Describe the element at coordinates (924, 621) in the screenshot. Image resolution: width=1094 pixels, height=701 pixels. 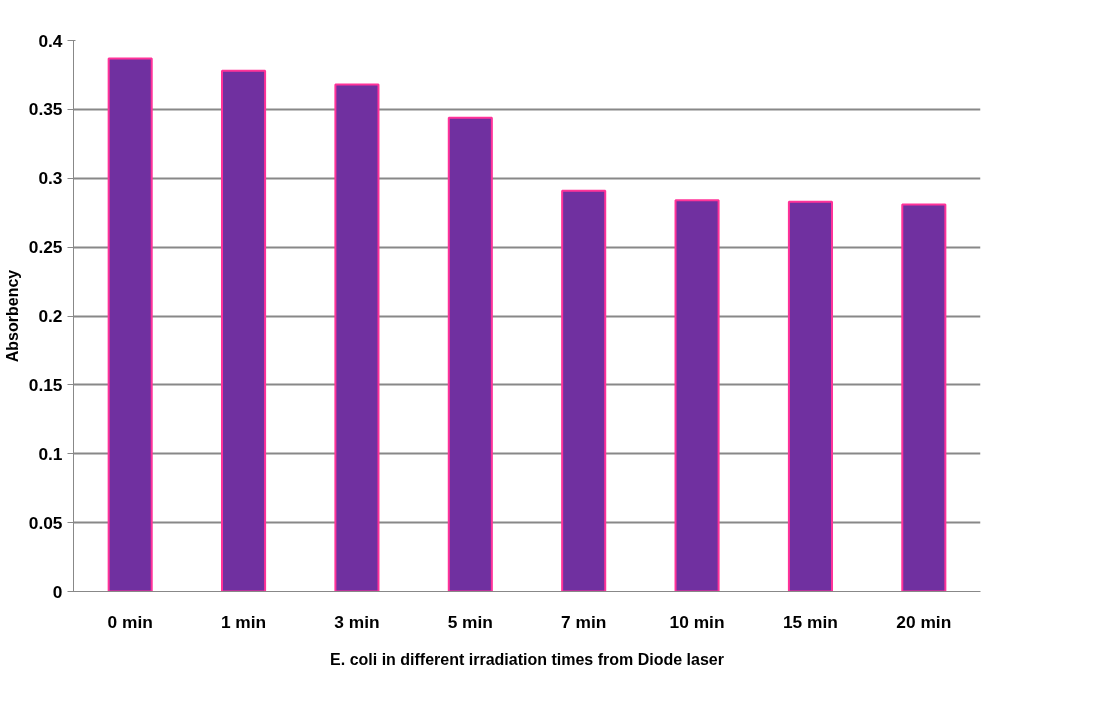
I see `x-tick-label: 20 min` at that location.